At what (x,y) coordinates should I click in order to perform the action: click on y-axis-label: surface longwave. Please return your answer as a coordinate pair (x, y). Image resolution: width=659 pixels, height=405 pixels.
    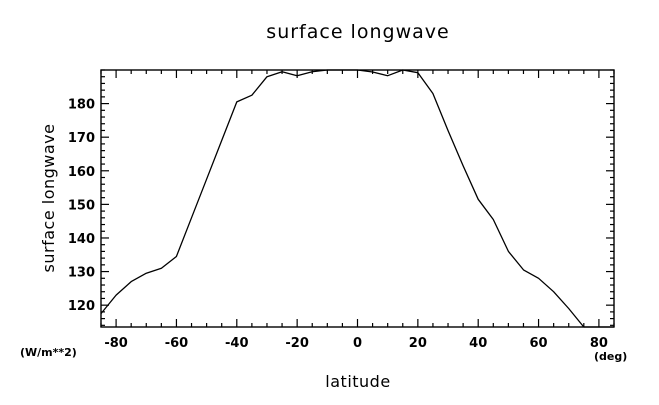
    Looking at the image, I should click on (48, 198).